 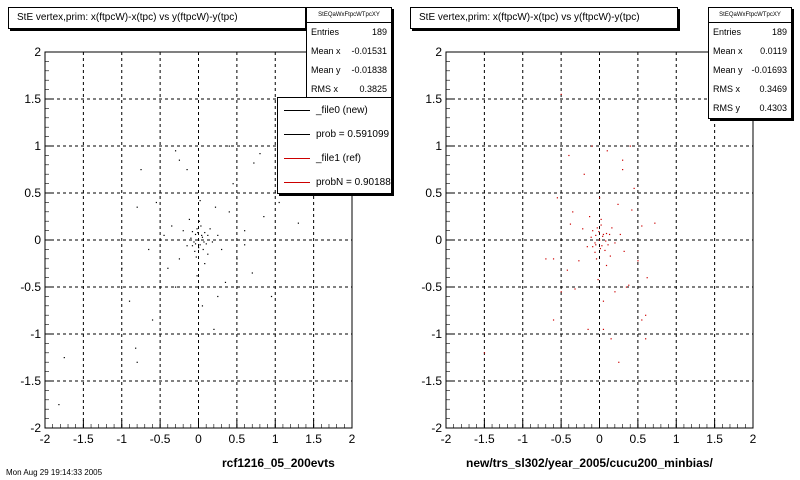 I want to click on y-tick-label: -0.5, so click(x=30, y=287).